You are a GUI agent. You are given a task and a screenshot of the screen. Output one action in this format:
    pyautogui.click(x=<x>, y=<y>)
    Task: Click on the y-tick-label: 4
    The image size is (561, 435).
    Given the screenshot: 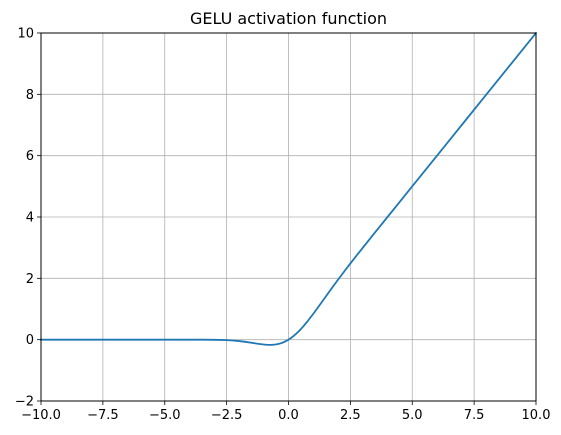 What is the action you would take?
    pyautogui.click(x=30, y=218)
    